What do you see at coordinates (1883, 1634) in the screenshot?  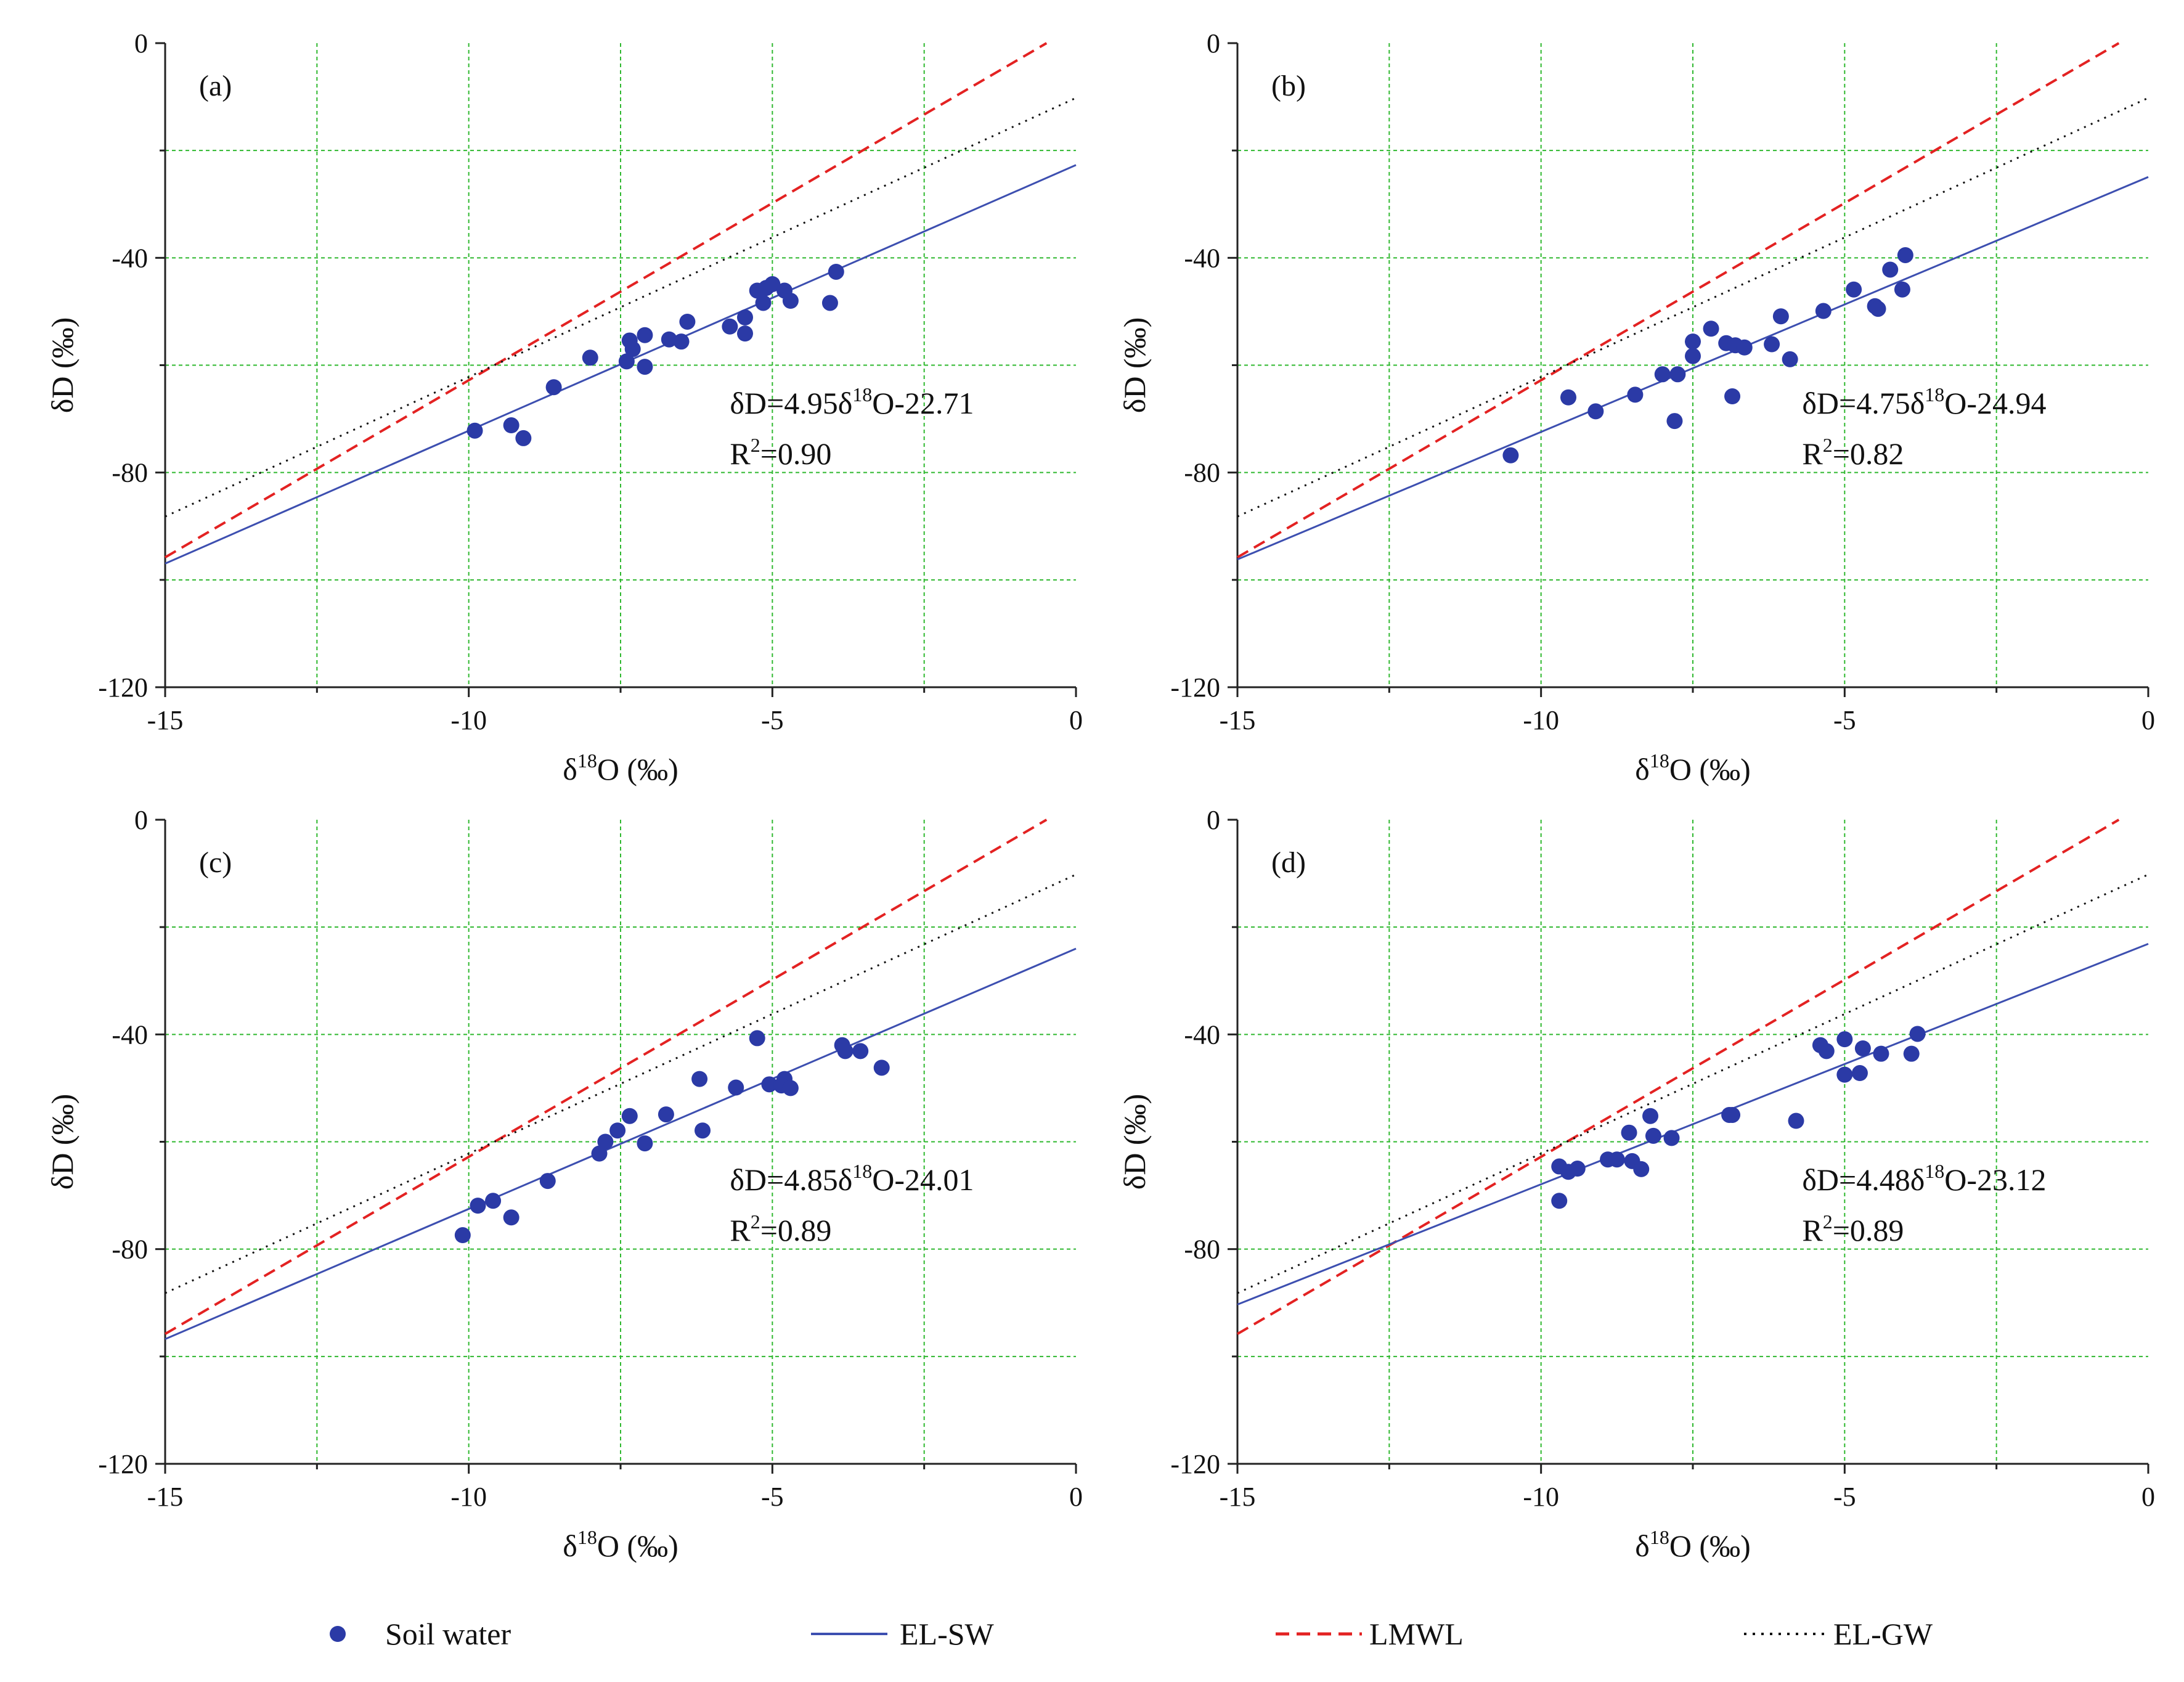 I see `legend-el-gw-label: EL-GW` at bounding box center [1883, 1634].